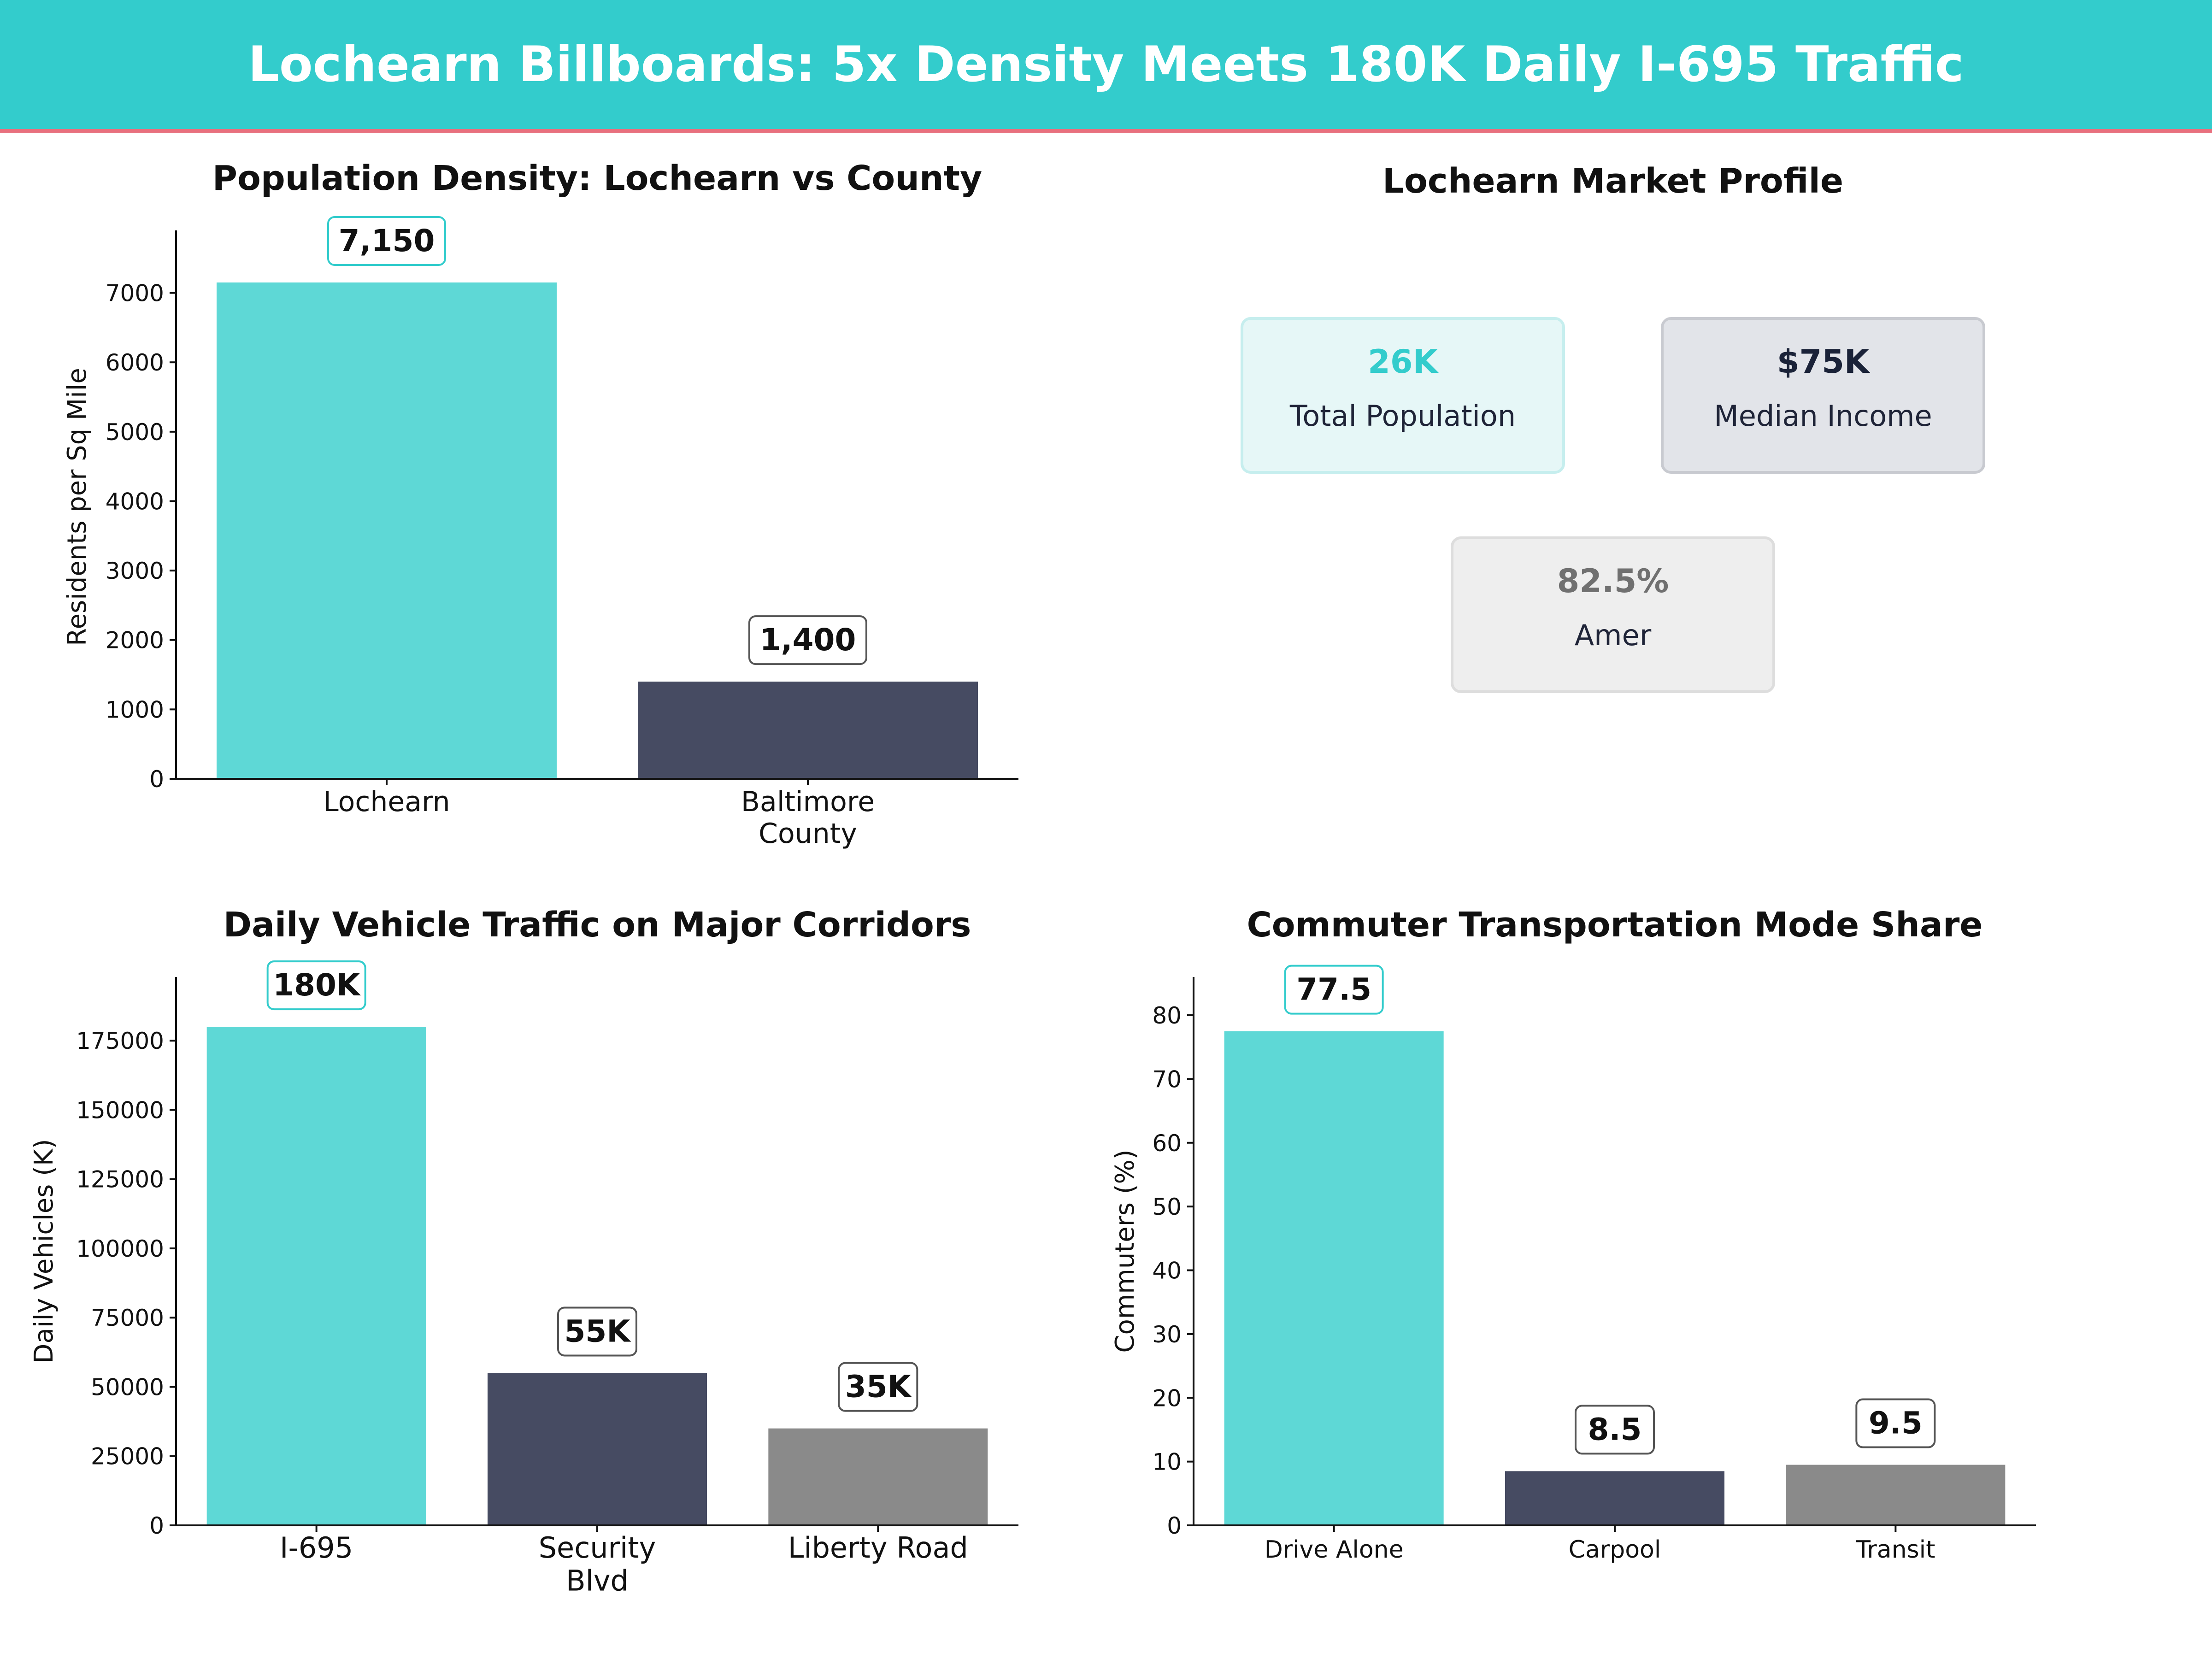  Describe the element at coordinates (1403, 362) in the screenshot. I see `kpi-value: 26K` at that location.